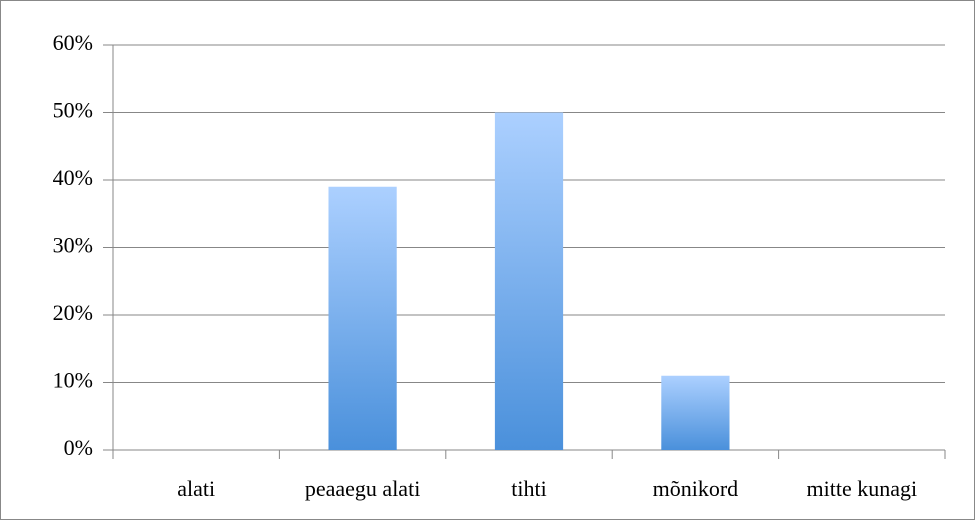  What do you see at coordinates (73, 245) in the screenshot?
I see `y-tick-label: 30%` at bounding box center [73, 245].